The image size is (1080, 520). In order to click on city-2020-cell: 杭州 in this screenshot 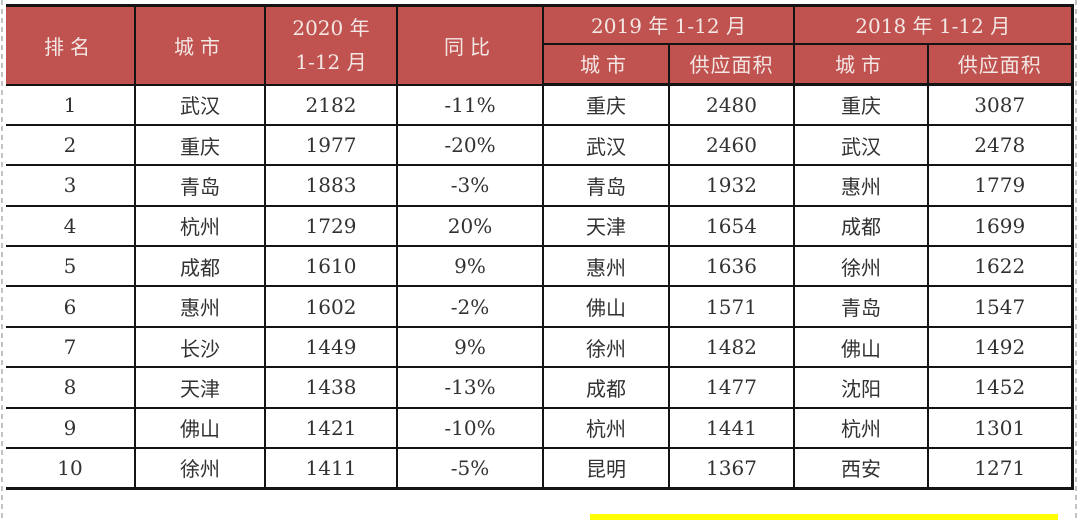, I will do `click(200, 226)`.